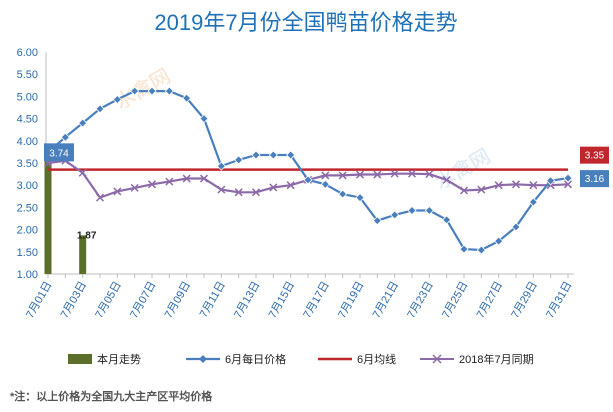 The height and width of the screenshot is (412, 613). I want to click on x-tick-label: 7月05日, so click(108, 300).